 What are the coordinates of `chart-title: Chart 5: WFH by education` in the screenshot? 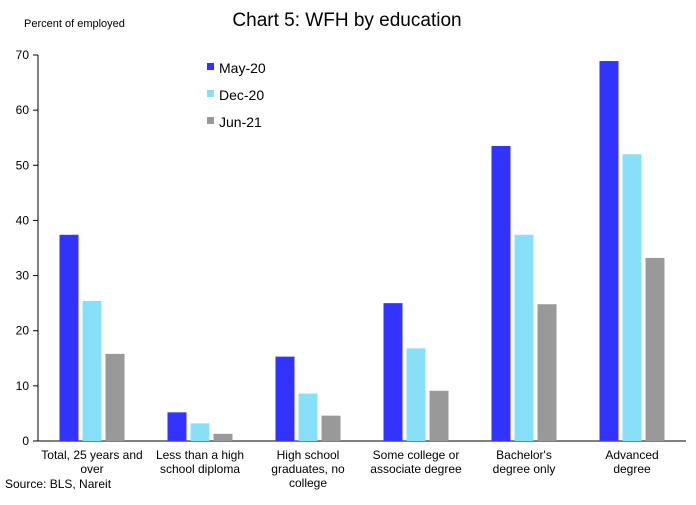 It's located at (346, 20).